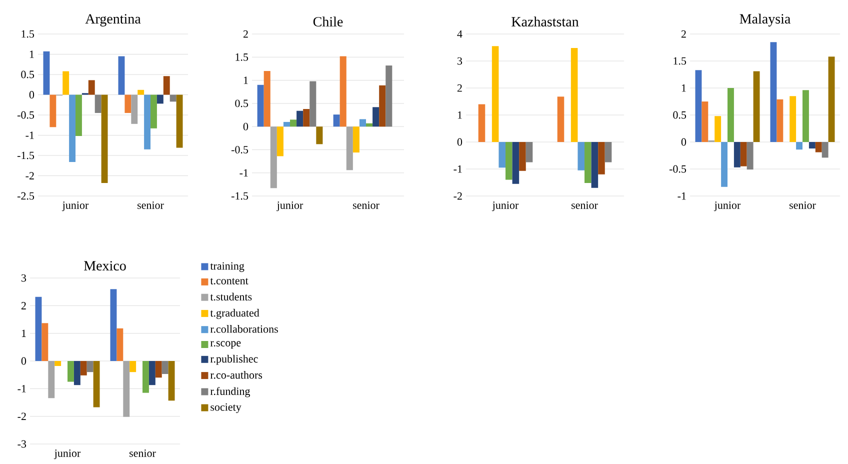  Describe the element at coordinates (244, 329) in the screenshot. I see `legend-label: r.collaborations` at that location.